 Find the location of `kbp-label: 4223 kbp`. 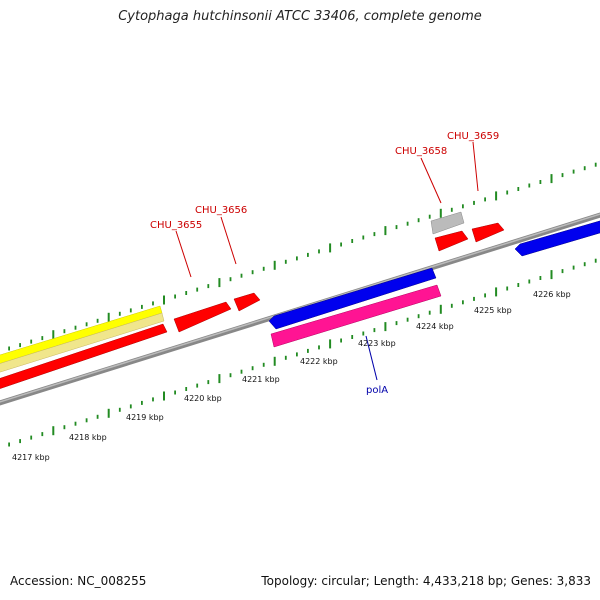

kbp-label: 4223 kbp is located at coordinates (377, 343).